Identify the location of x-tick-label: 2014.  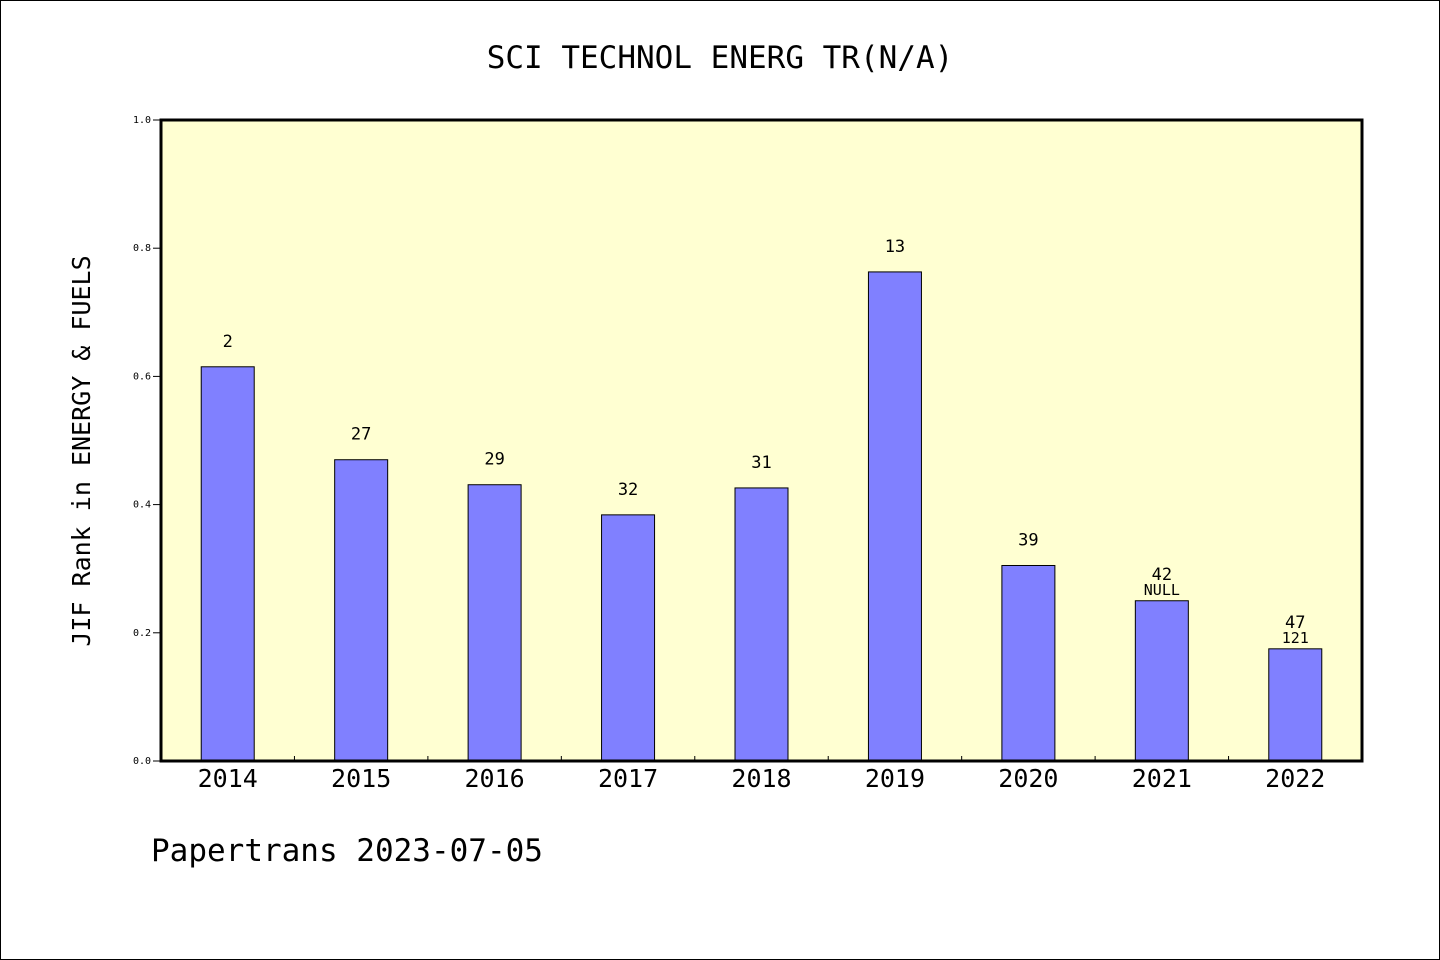
(228, 778).